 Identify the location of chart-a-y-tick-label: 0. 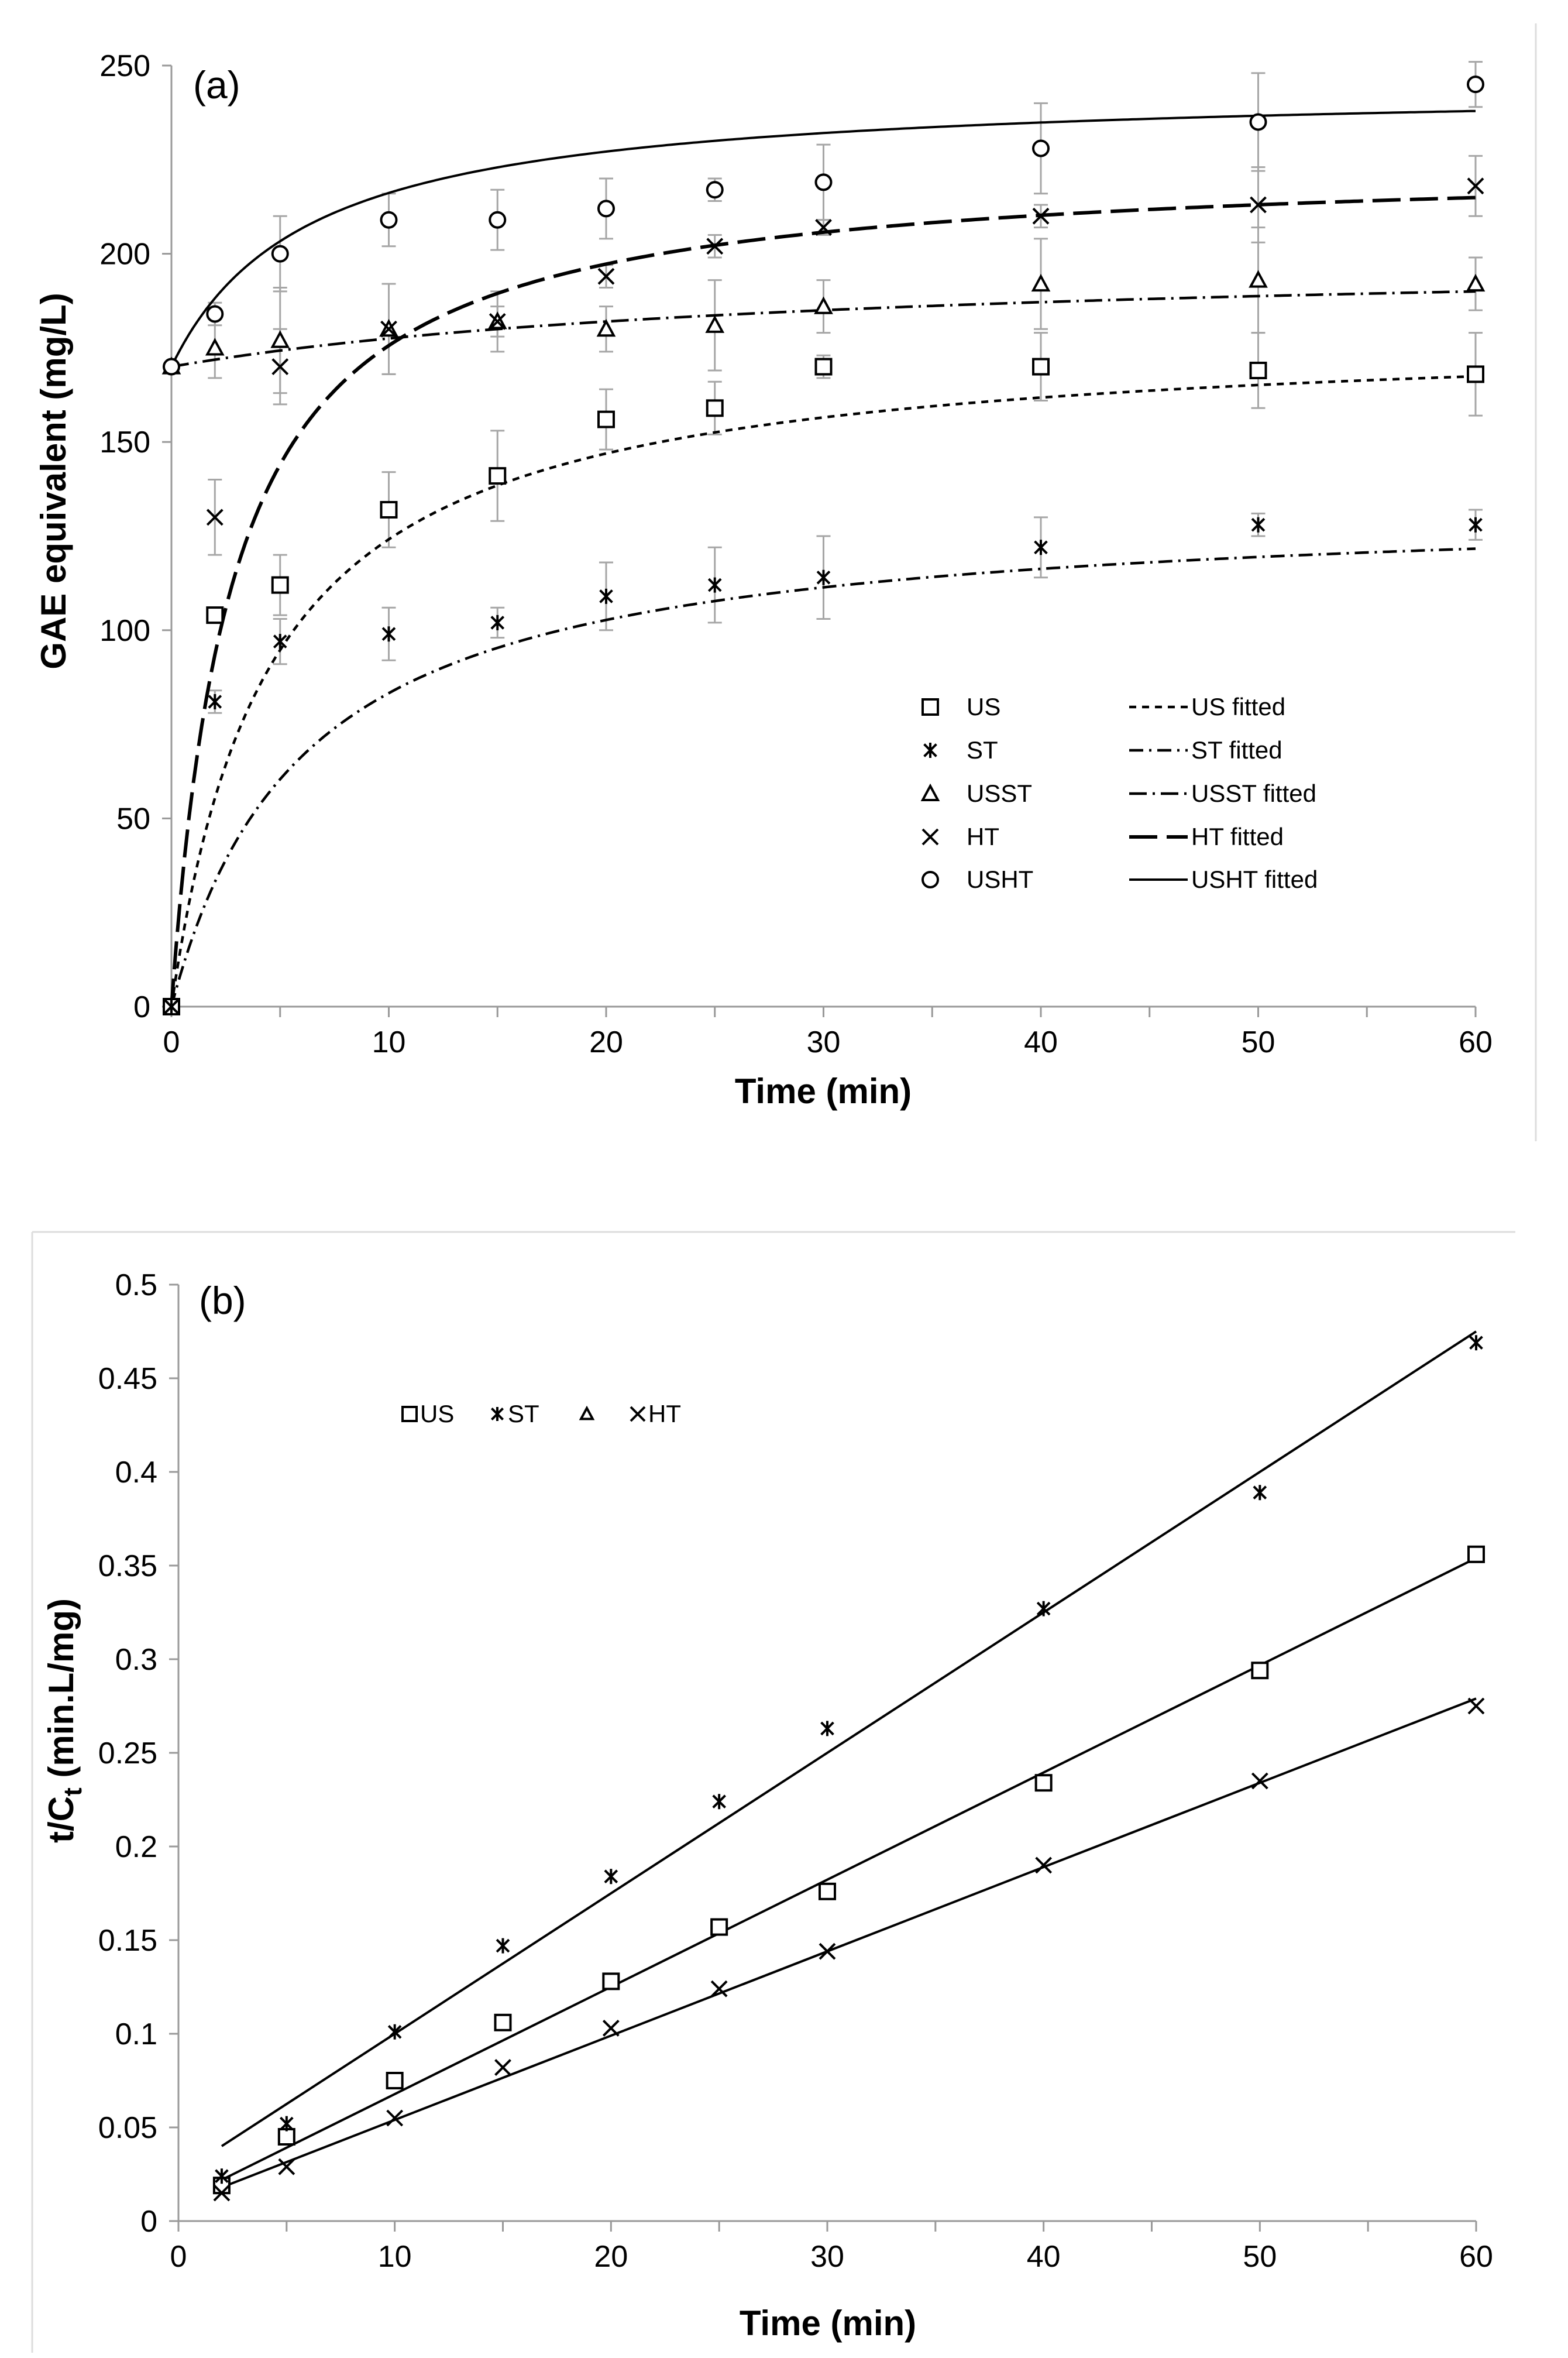
(142, 1007).